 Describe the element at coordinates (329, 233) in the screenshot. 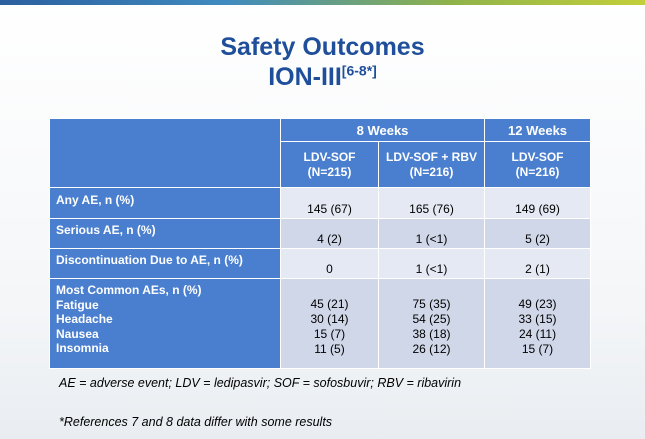

I see `table-cell: 4 (2)` at that location.